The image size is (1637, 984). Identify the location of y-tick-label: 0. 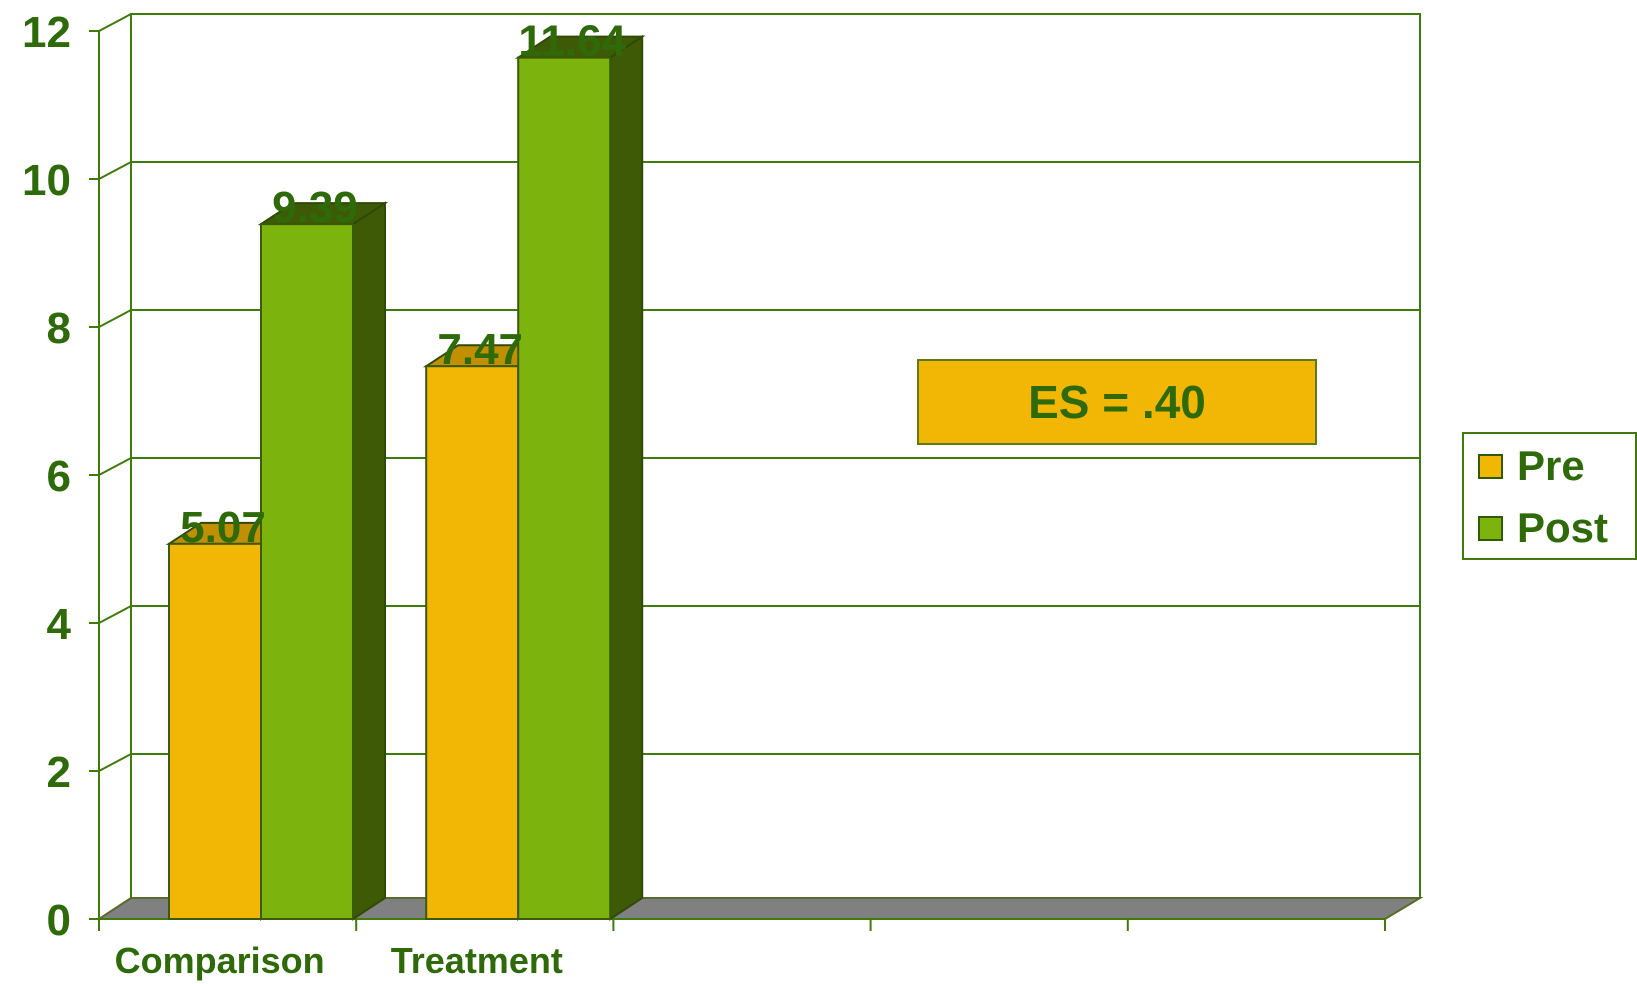
(59, 920).